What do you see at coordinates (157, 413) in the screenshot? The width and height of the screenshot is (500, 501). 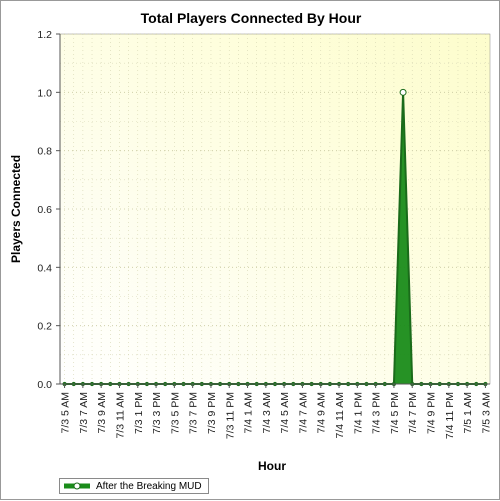 I see `x-tick-label: 7/3 3 PM` at bounding box center [157, 413].